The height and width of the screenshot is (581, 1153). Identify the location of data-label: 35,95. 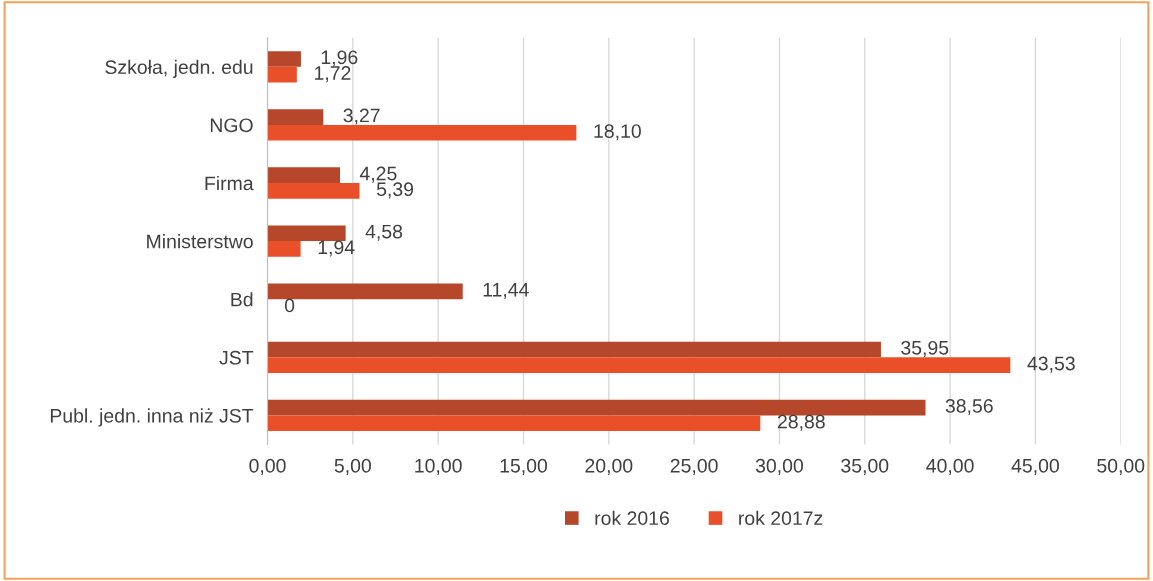
(925, 348).